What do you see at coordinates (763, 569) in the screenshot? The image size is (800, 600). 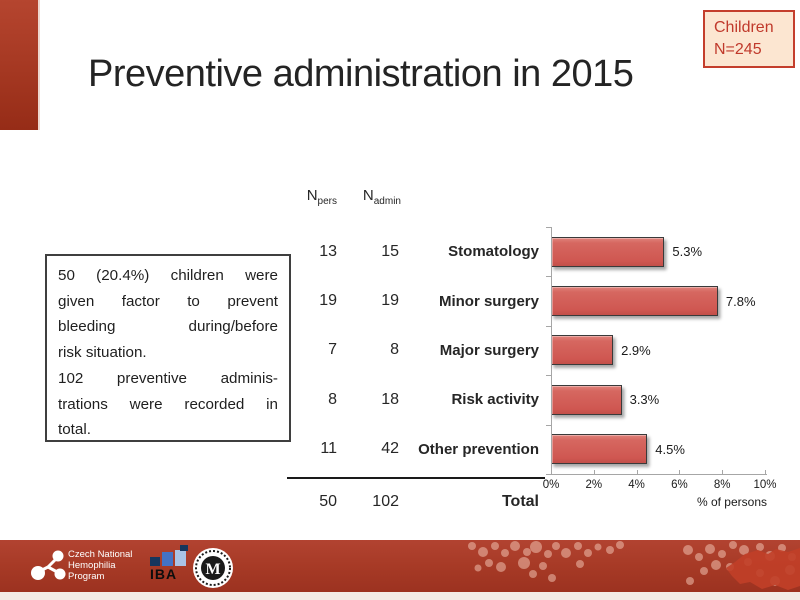 I see `czech-map-decoration` at bounding box center [763, 569].